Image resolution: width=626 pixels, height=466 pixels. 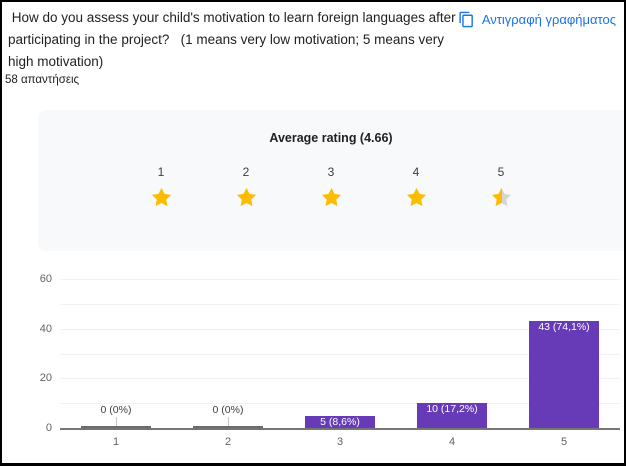 I want to click on scale-label-2: 2, so click(x=246, y=172).